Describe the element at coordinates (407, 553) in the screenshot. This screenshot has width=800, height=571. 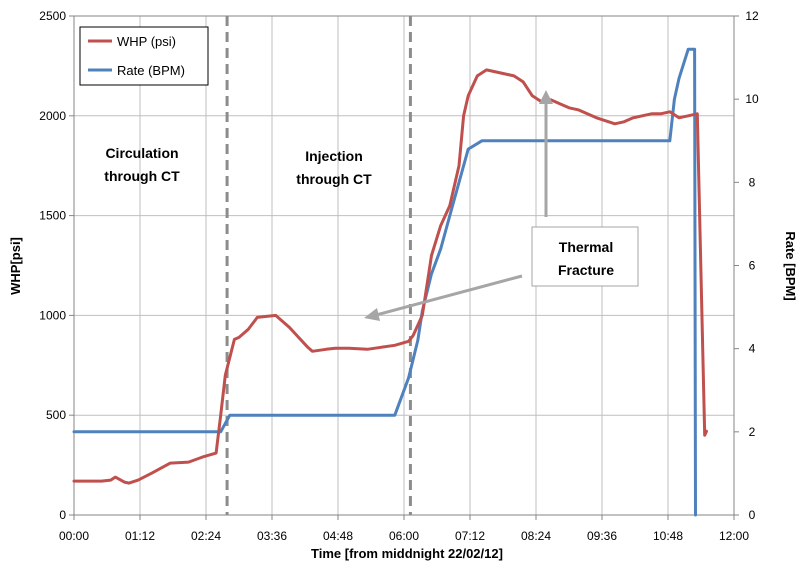
I see `x-axis-title: Time [from middnight 22/02/12]` at that location.